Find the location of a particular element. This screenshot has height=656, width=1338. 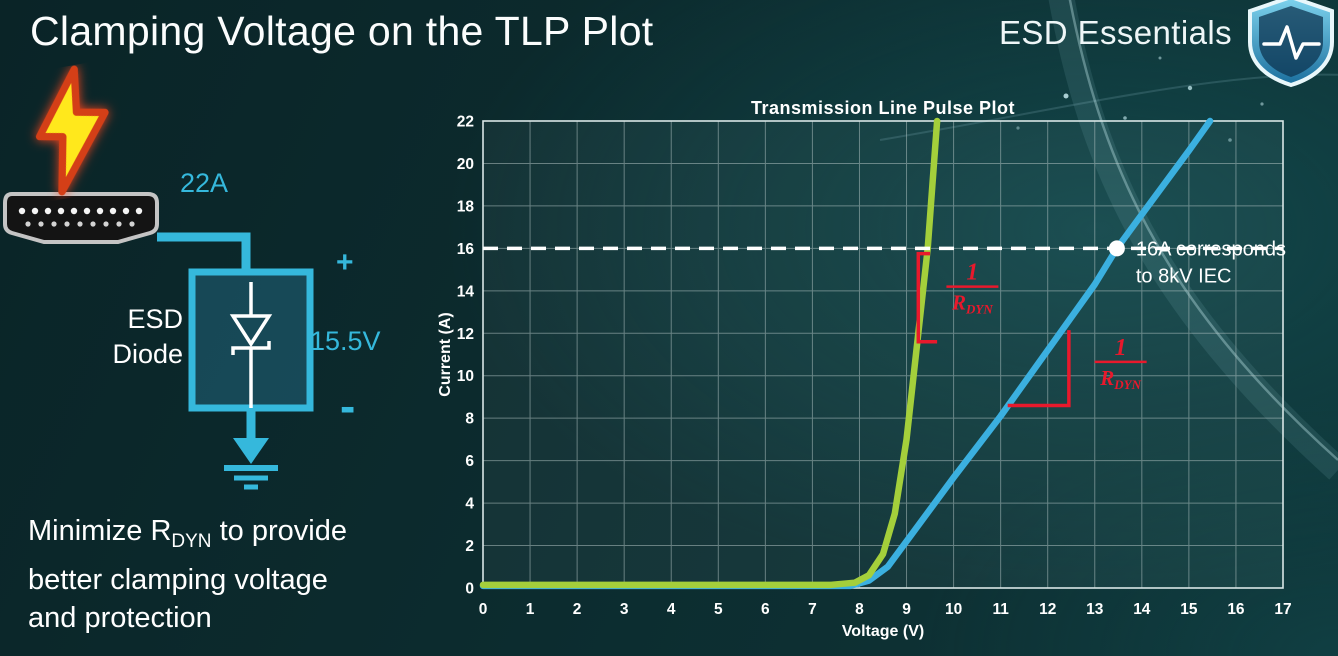

x-tick-label: 11 is located at coordinates (1000, 609).